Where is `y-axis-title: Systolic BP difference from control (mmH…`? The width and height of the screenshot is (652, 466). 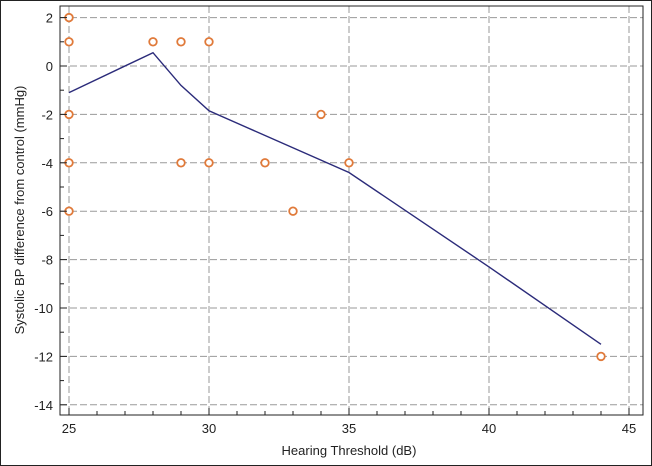
y-axis-title: Systolic BP difference from control (mmH… is located at coordinates (19, 210).